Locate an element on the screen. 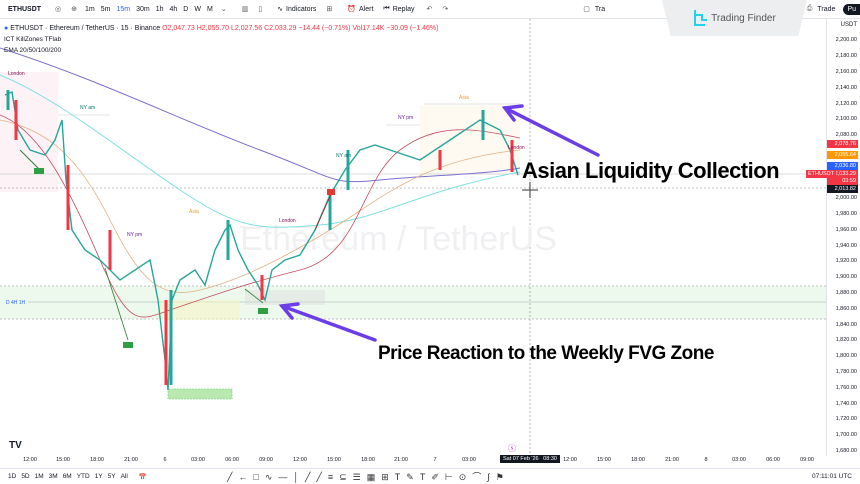 The image size is (860, 484). range-5d: 5D is located at coordinates (25, 476).